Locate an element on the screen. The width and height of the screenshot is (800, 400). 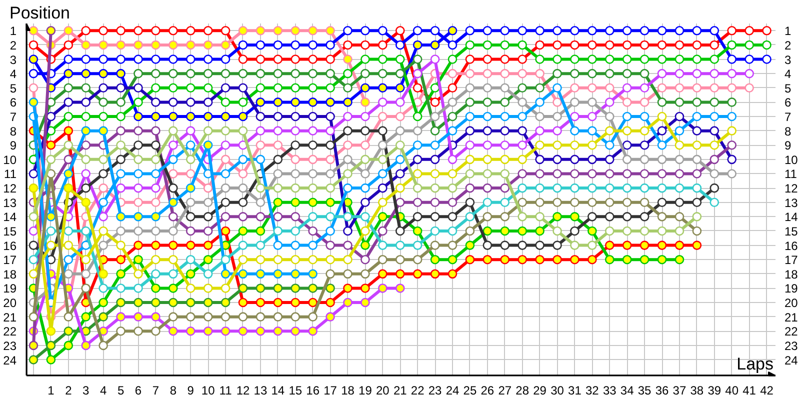
x-axis-title: Laps is located at coordinates (755, 364).